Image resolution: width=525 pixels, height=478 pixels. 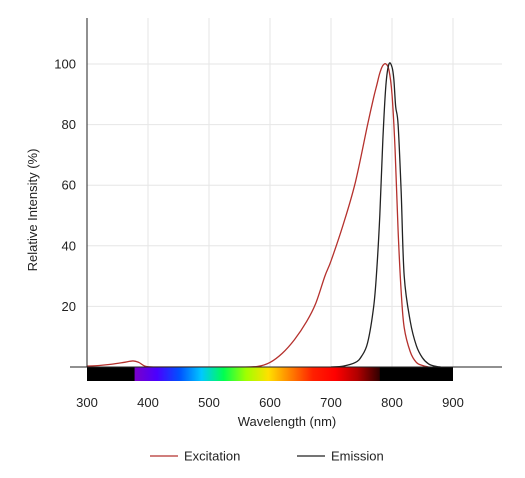 What do you see at coordinates (357, 456) in the screenshot?
I see `legend-label-emission: Emission` at bounding box center [357, 456].